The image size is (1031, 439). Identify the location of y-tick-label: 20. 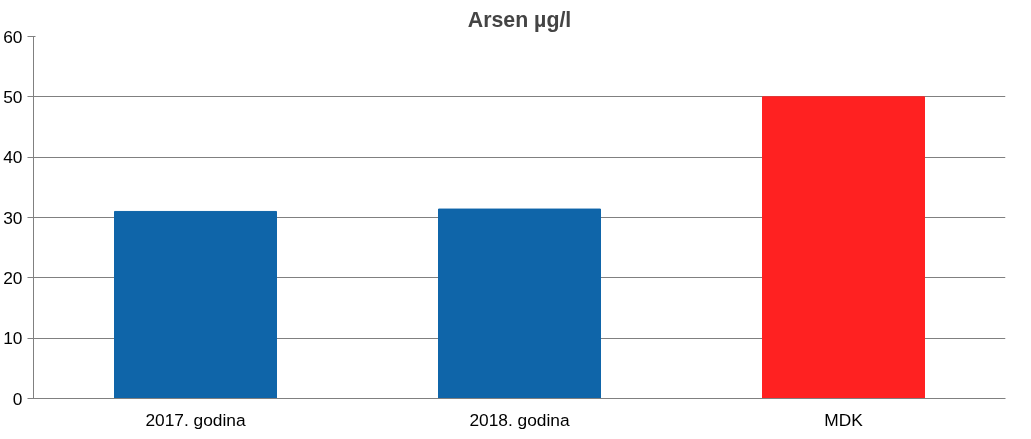
(13, 277).